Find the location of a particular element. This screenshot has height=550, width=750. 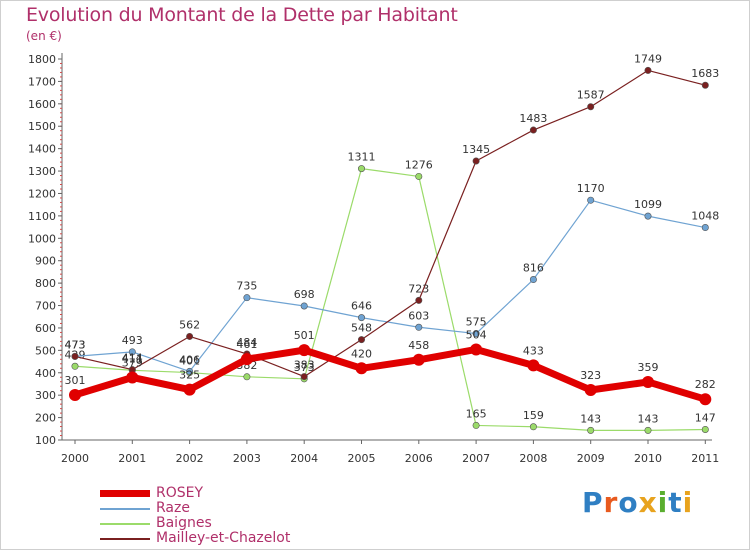

y-tick-label: 400 is located at coordinates (45, 373).